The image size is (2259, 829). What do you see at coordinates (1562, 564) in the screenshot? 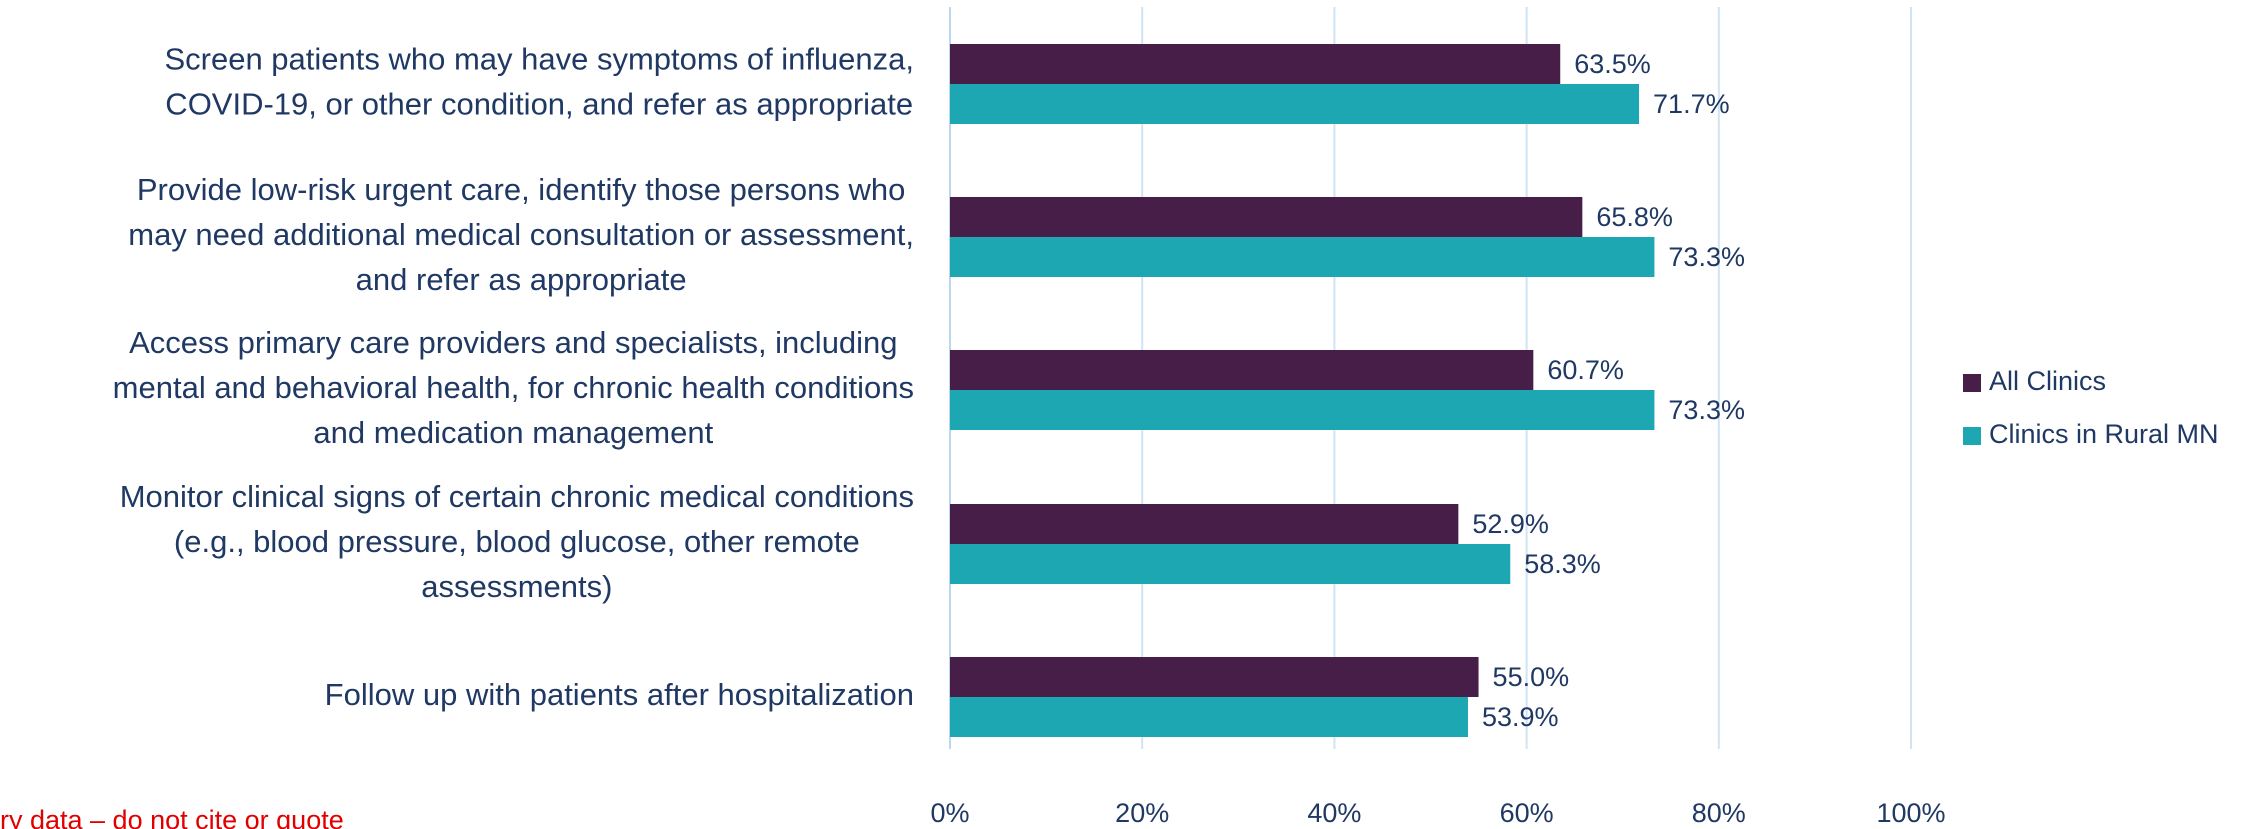
I see `data-label: 58.3%` at bounding box center [1562, 564].